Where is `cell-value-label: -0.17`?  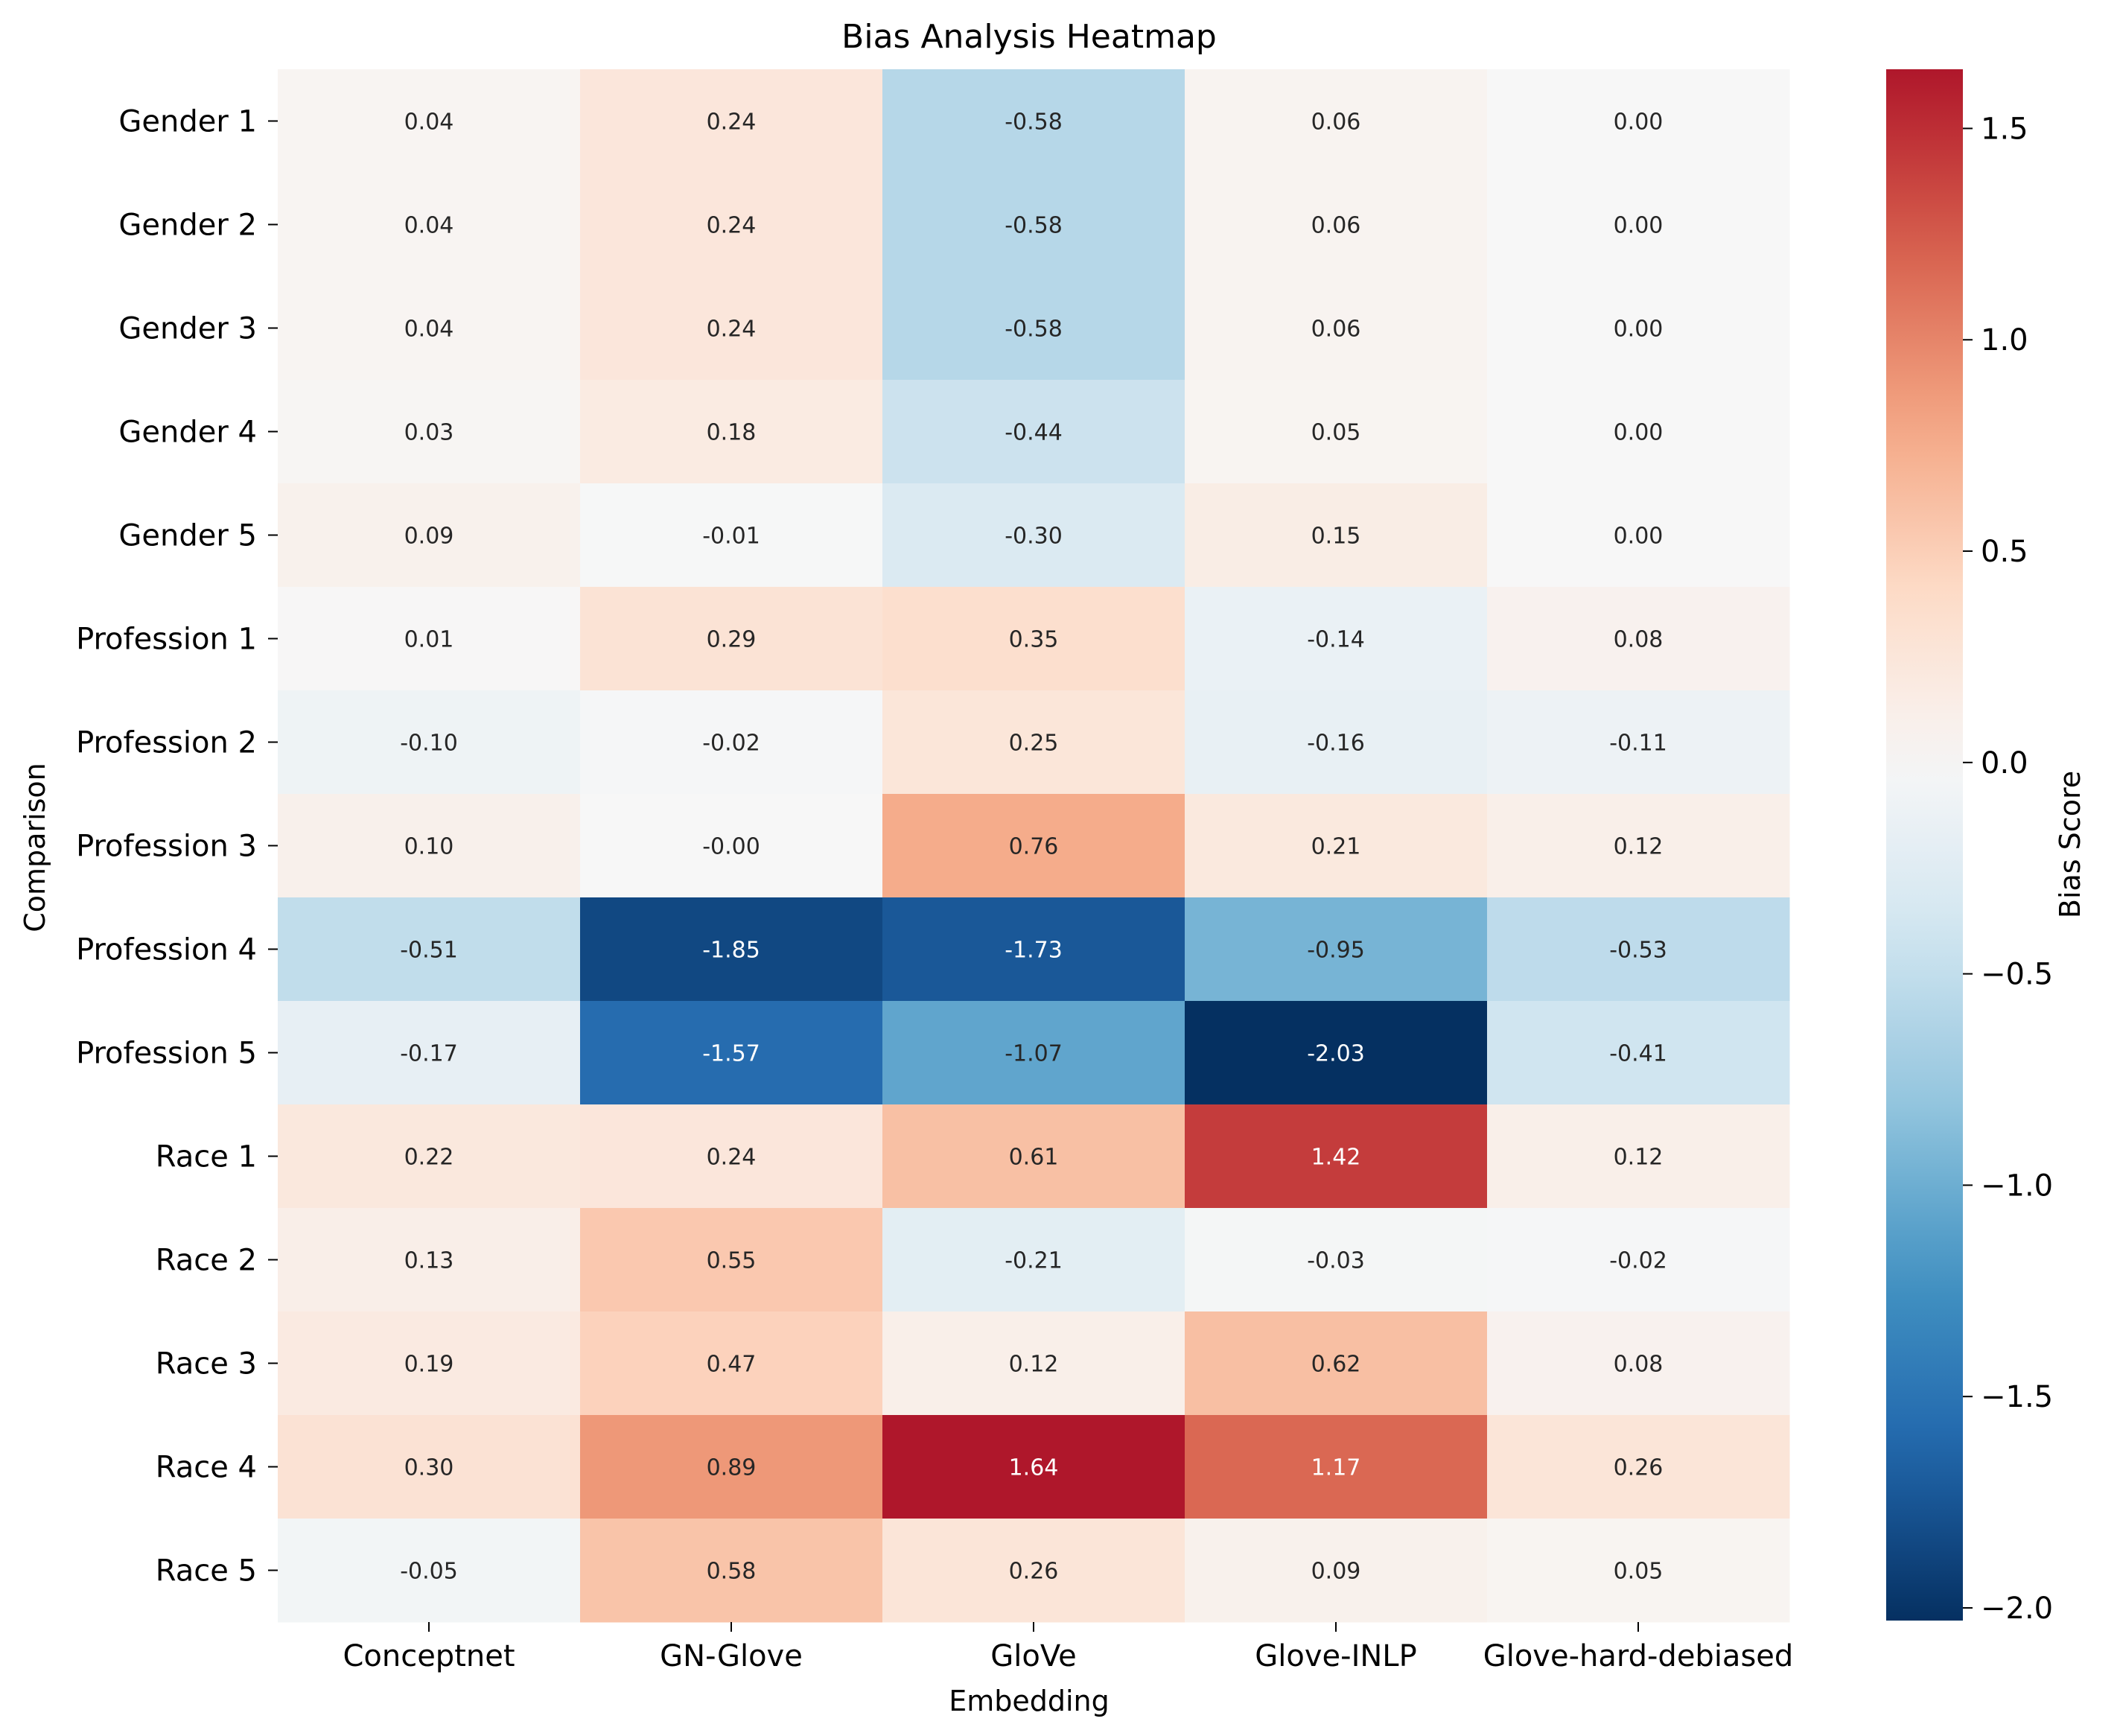
cell-value-label: -0.17 is located at coordinates (429, 1054).